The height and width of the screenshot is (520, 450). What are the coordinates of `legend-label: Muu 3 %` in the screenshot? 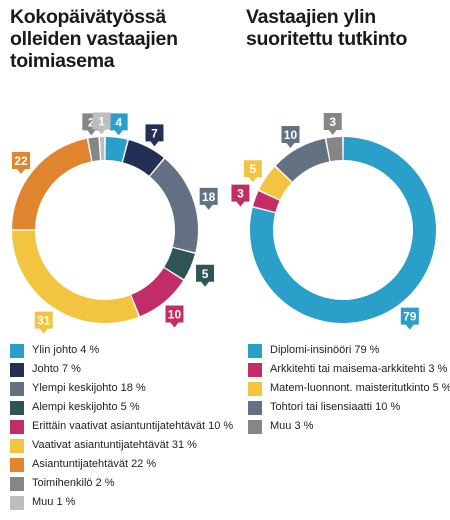 It's located at (292, 426).